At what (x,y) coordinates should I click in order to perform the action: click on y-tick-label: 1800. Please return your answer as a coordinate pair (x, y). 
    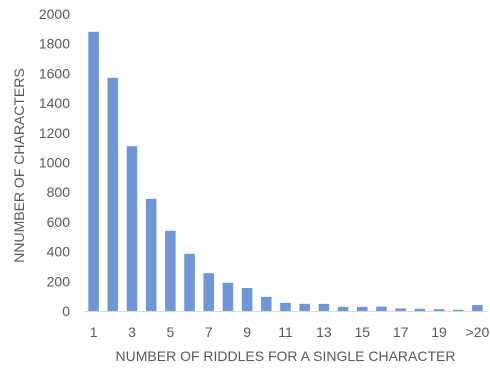
    Looking at the image, I should click on (54, 44).